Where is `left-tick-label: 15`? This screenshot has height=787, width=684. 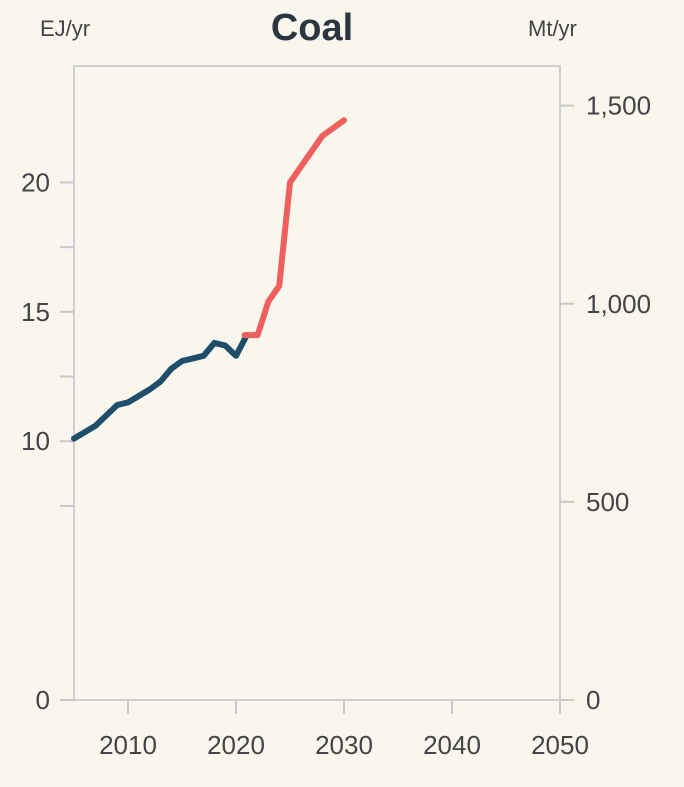 left-tick-label: 15 is located at coordinates (35, 312).